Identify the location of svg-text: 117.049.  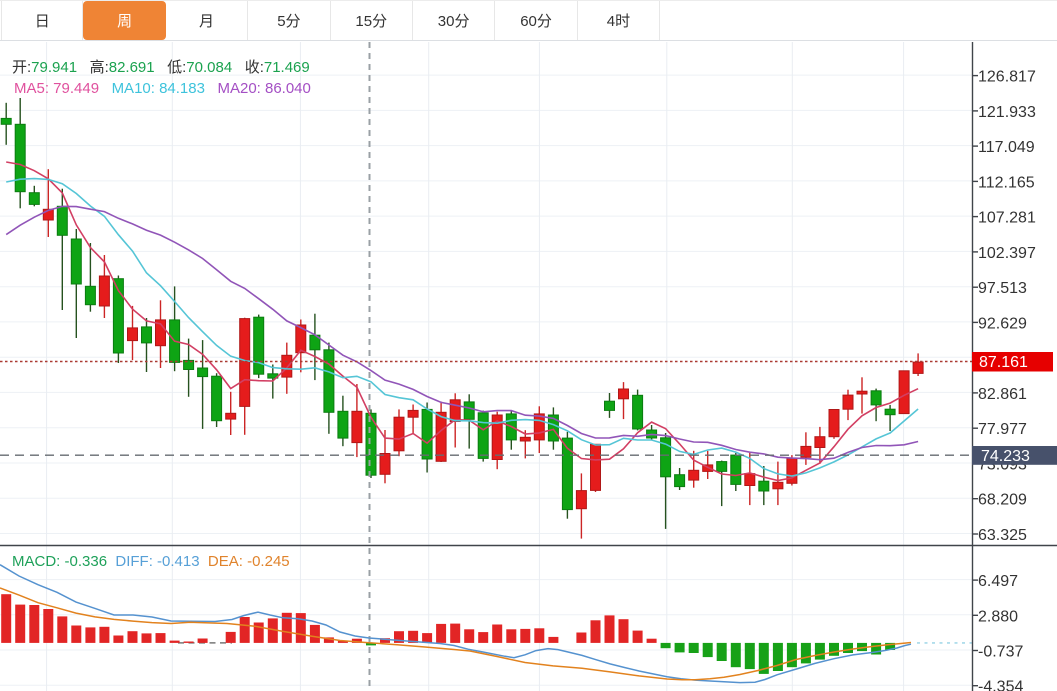
(1006, 147).